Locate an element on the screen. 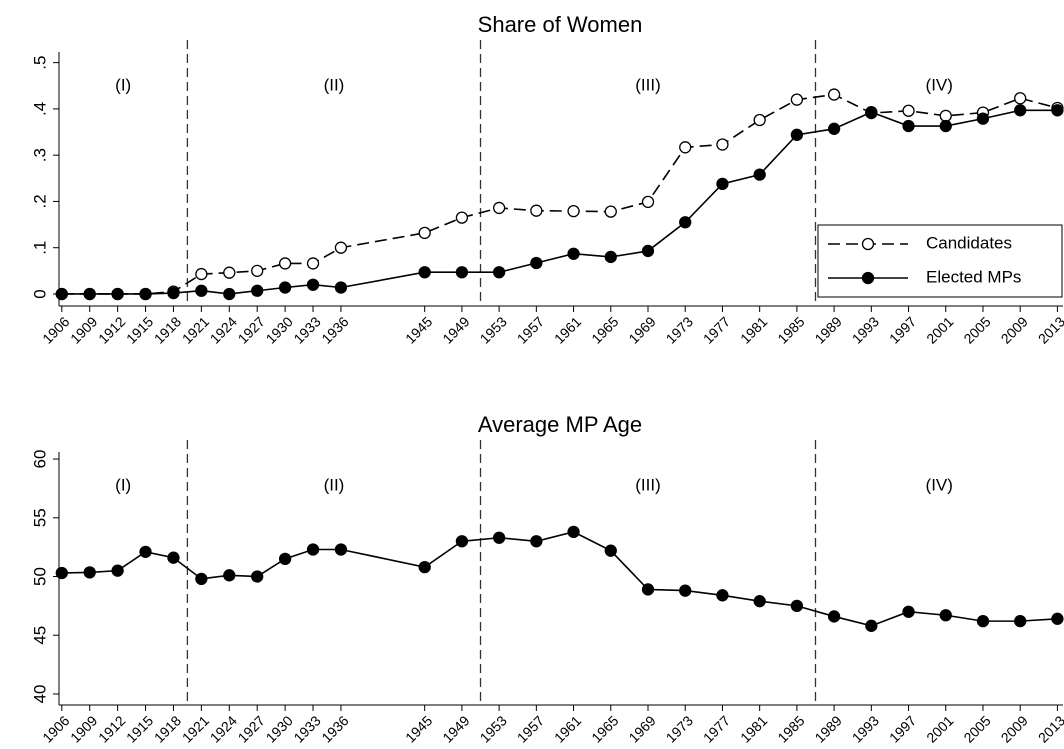  y-tick-label: 50 is located at coordinates (39, 576).